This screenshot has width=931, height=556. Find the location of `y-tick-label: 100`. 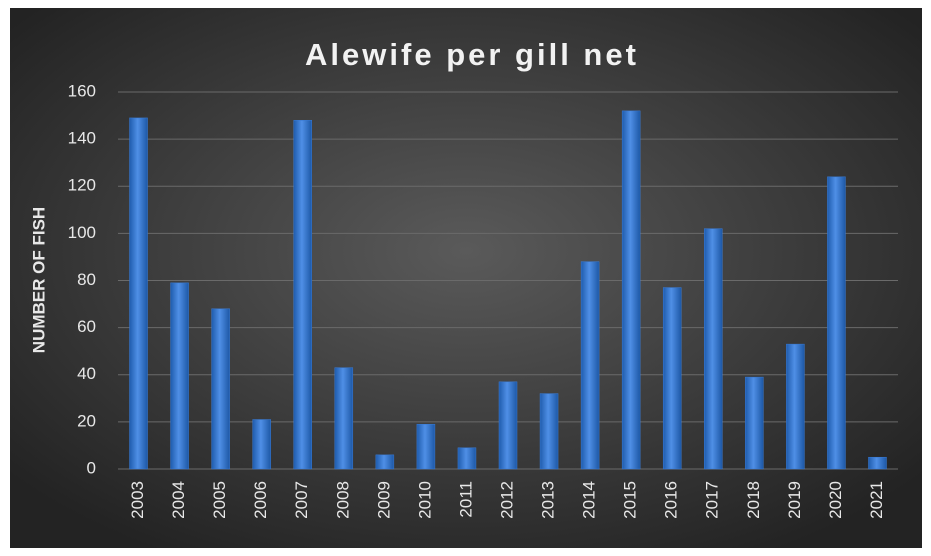

y-tick-label: 100 is located at coordinates (82, 232).